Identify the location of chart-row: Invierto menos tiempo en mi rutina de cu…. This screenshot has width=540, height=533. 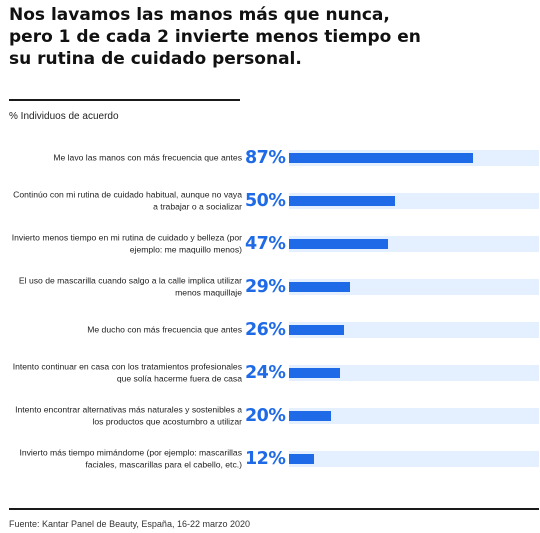
(270, 244).